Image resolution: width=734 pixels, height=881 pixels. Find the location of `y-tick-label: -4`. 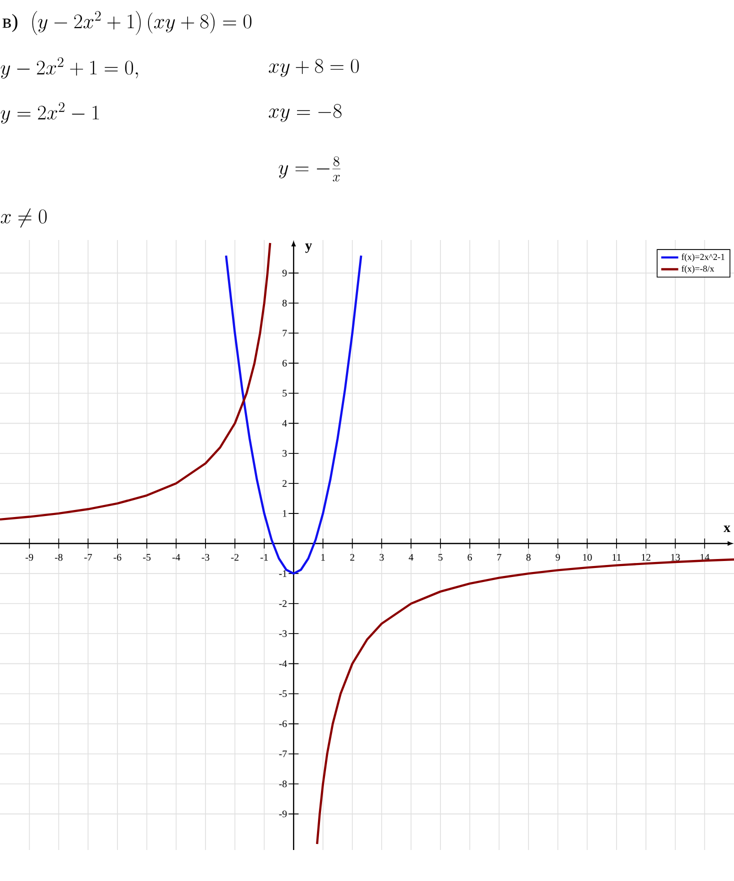

y-tick-label: -4 is located at coordinates (283, 663).